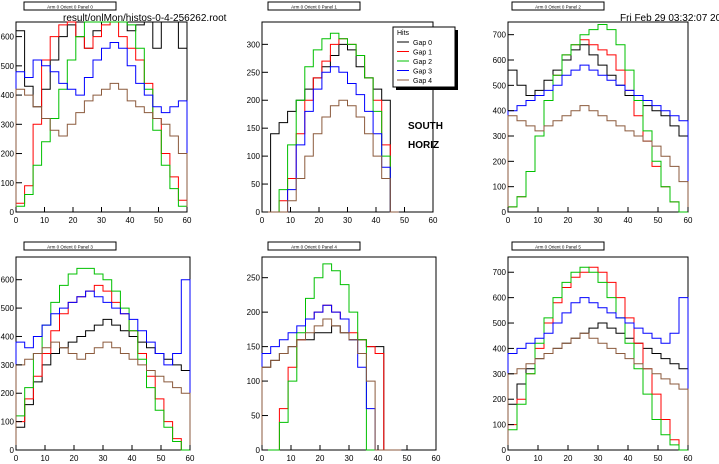 Image resolution: width=719 pixels, height=464 pixels. What do you see at coordinates (403, 33) in the screenshot?
I see `legend-title: Hits` at bounding box center [403, 33].